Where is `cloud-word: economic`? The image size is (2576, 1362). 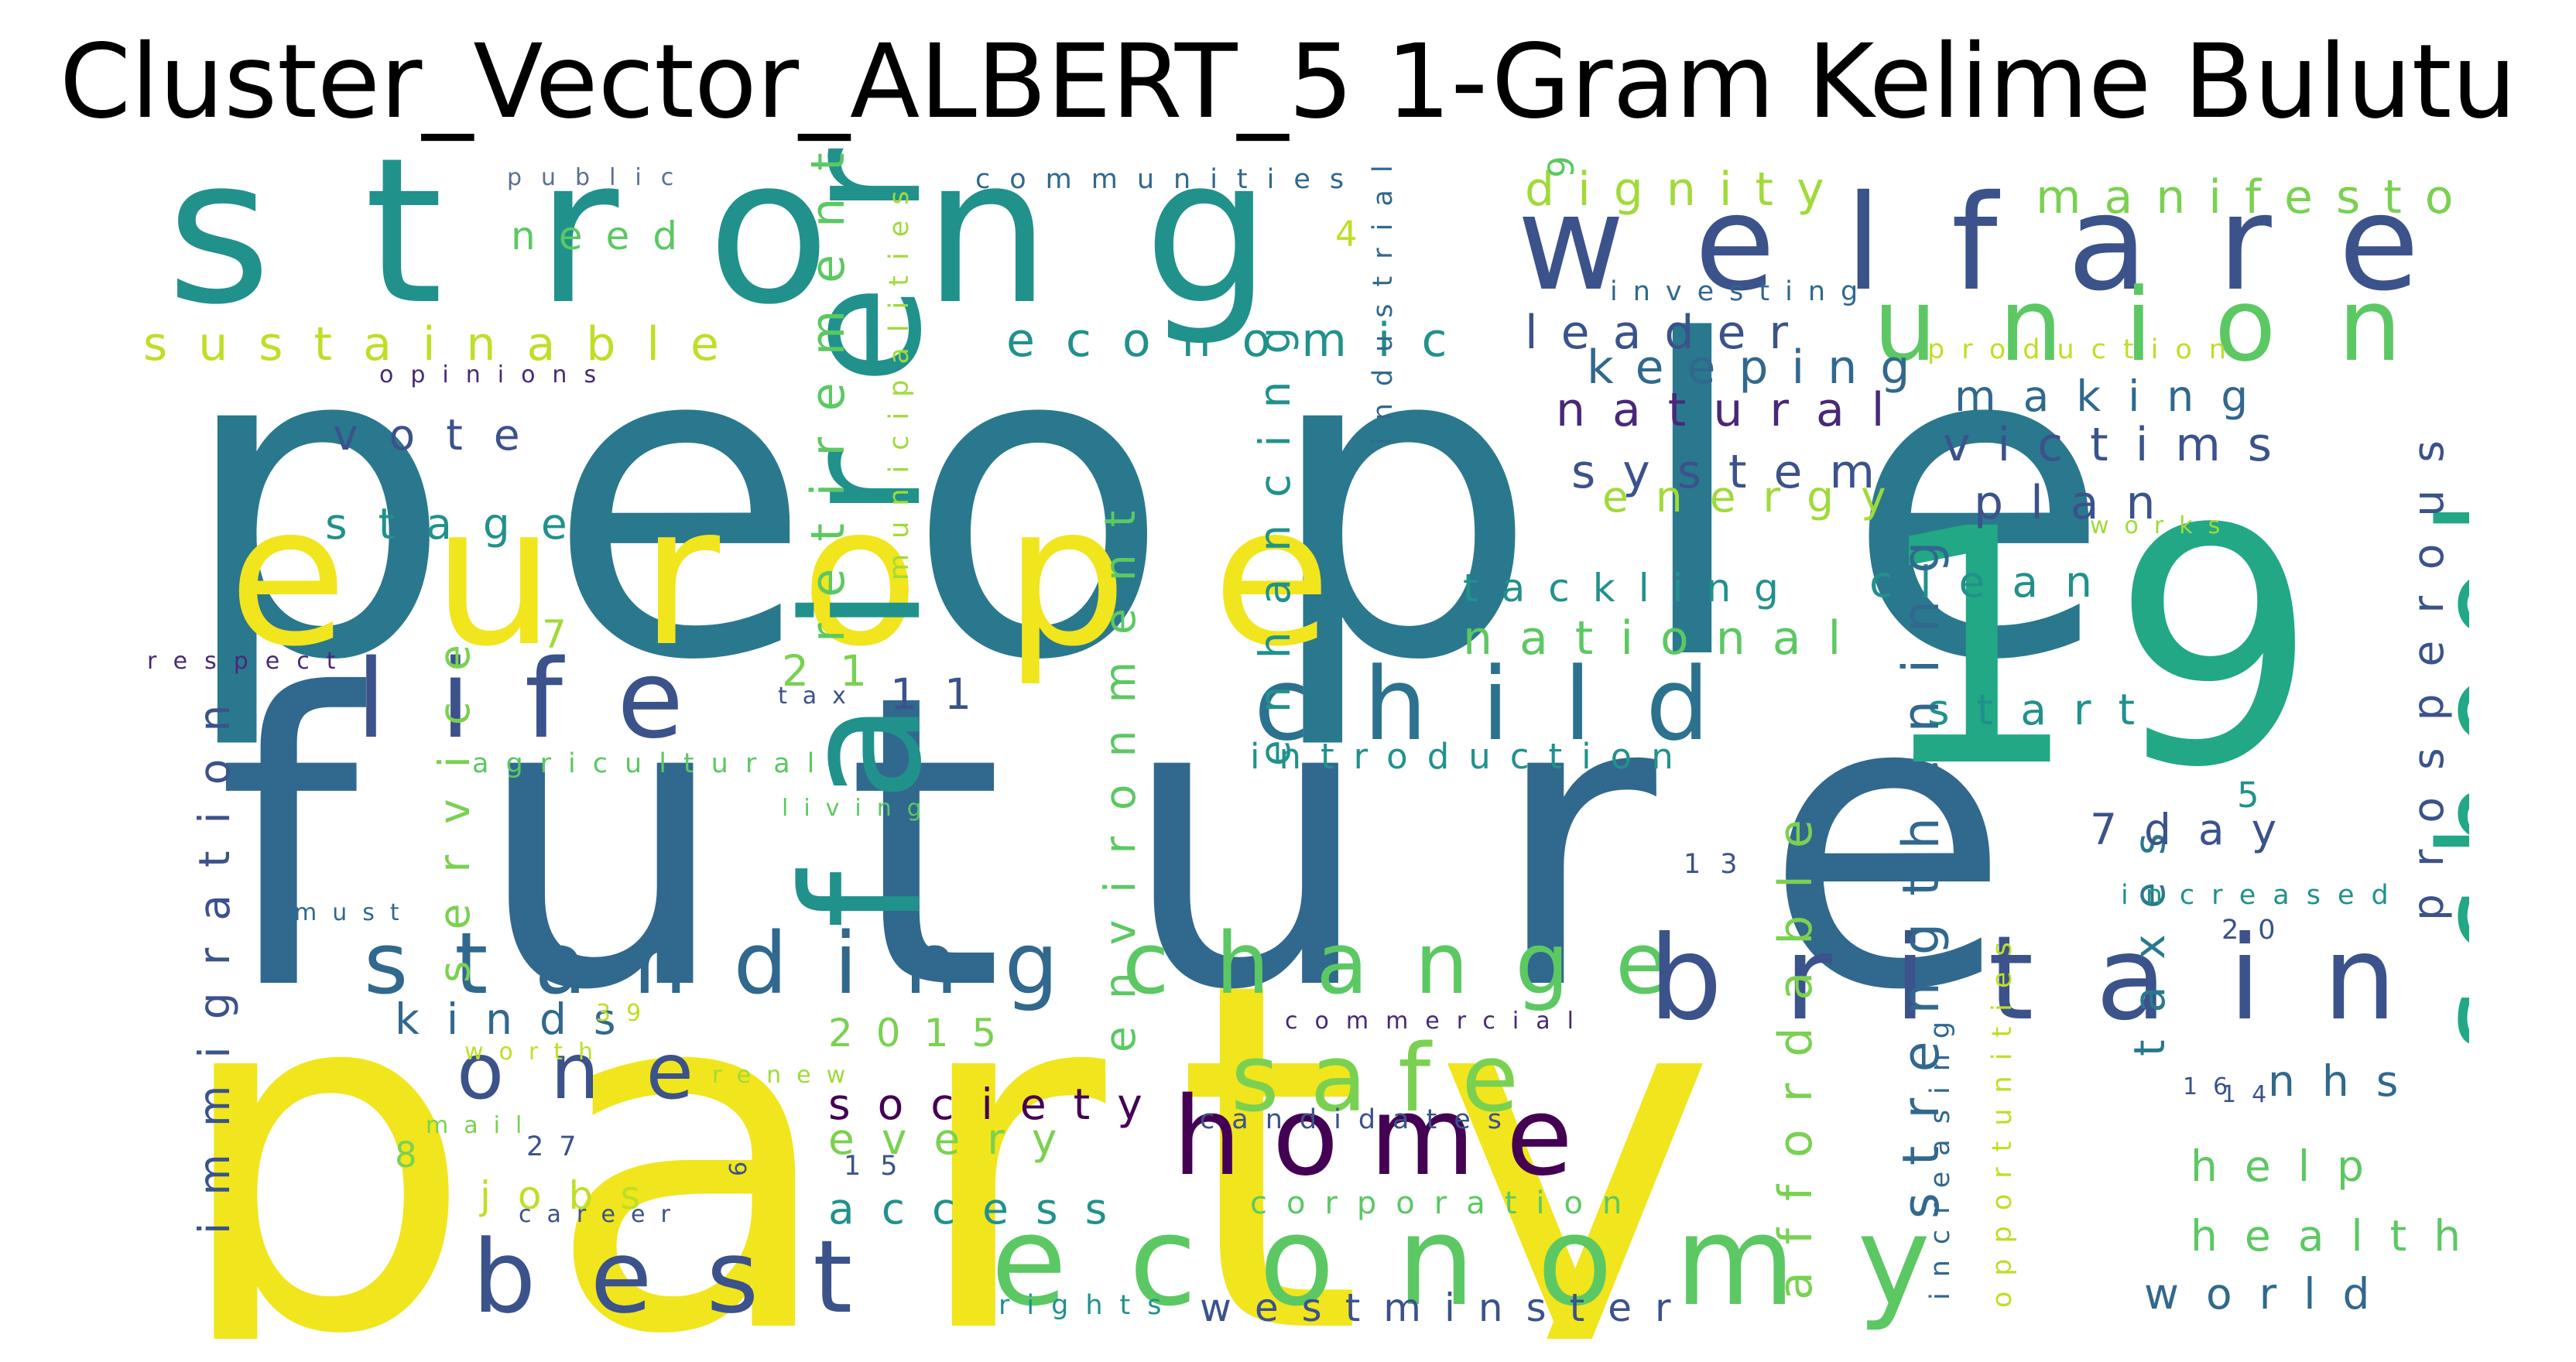 cloud-word: economic is located at coordinates (1242, 340).